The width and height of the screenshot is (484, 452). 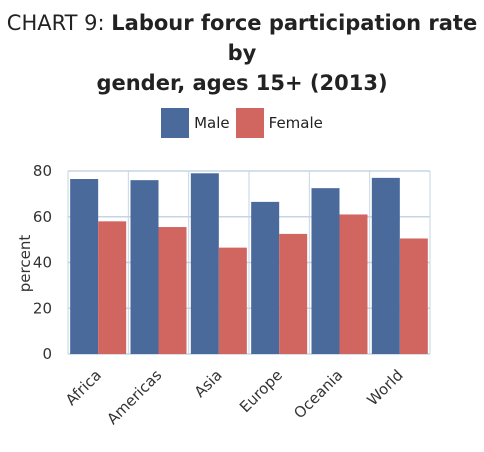 What do you see at coordinates (84, 266) in the screenshot?
I see `bar-male-africa` at bounding box center [84, 266].